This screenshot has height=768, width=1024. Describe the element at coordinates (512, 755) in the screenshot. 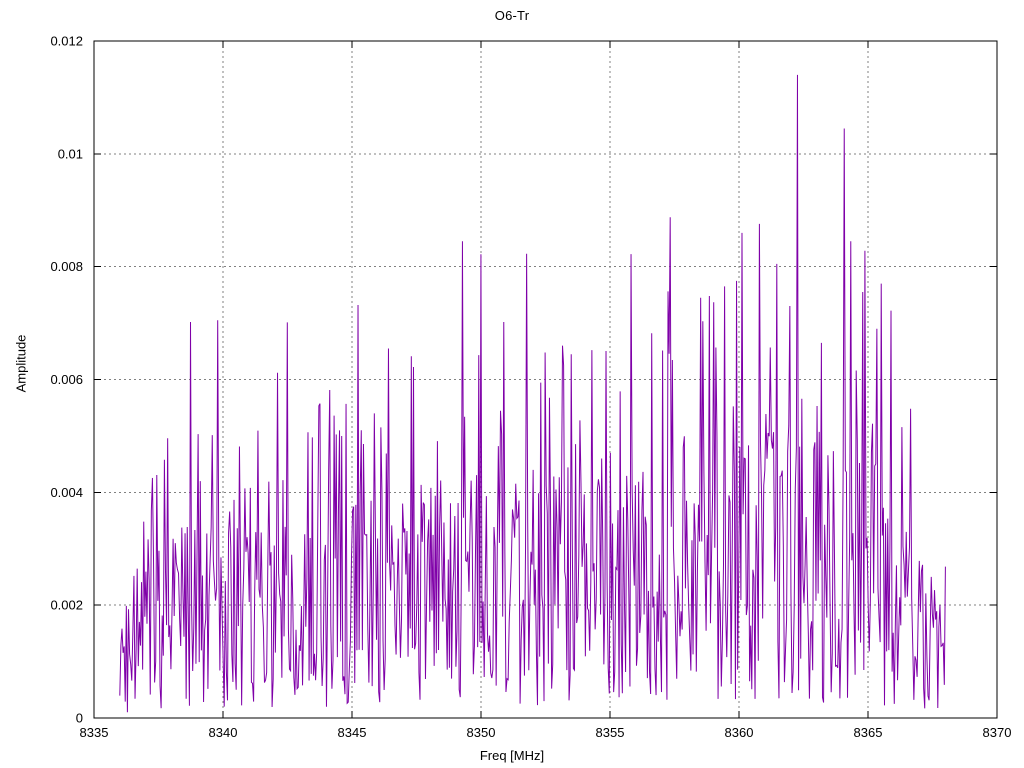

I see `x-axis-label: Freq [MHz]` at that location.